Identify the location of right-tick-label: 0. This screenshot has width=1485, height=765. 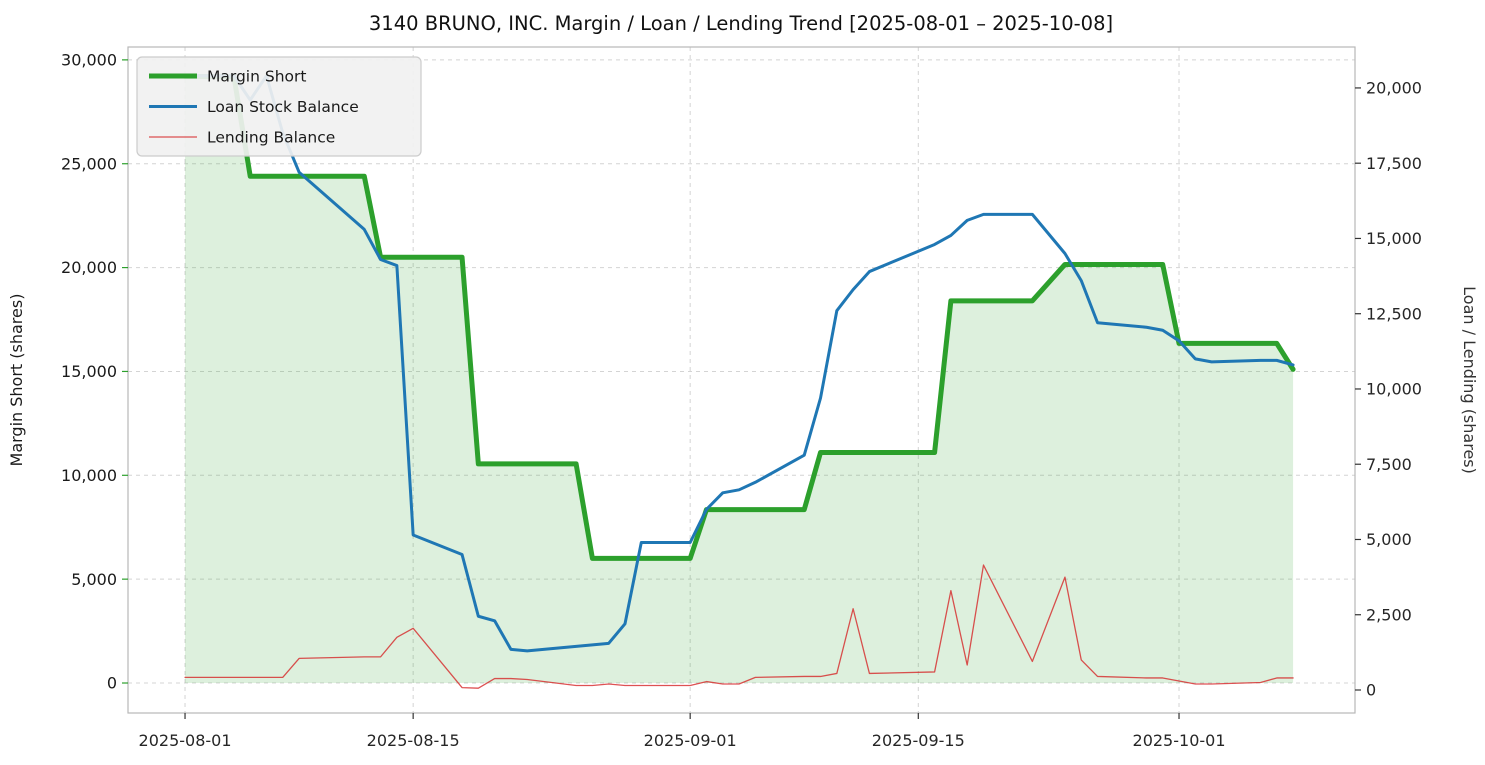
(1371, 690).